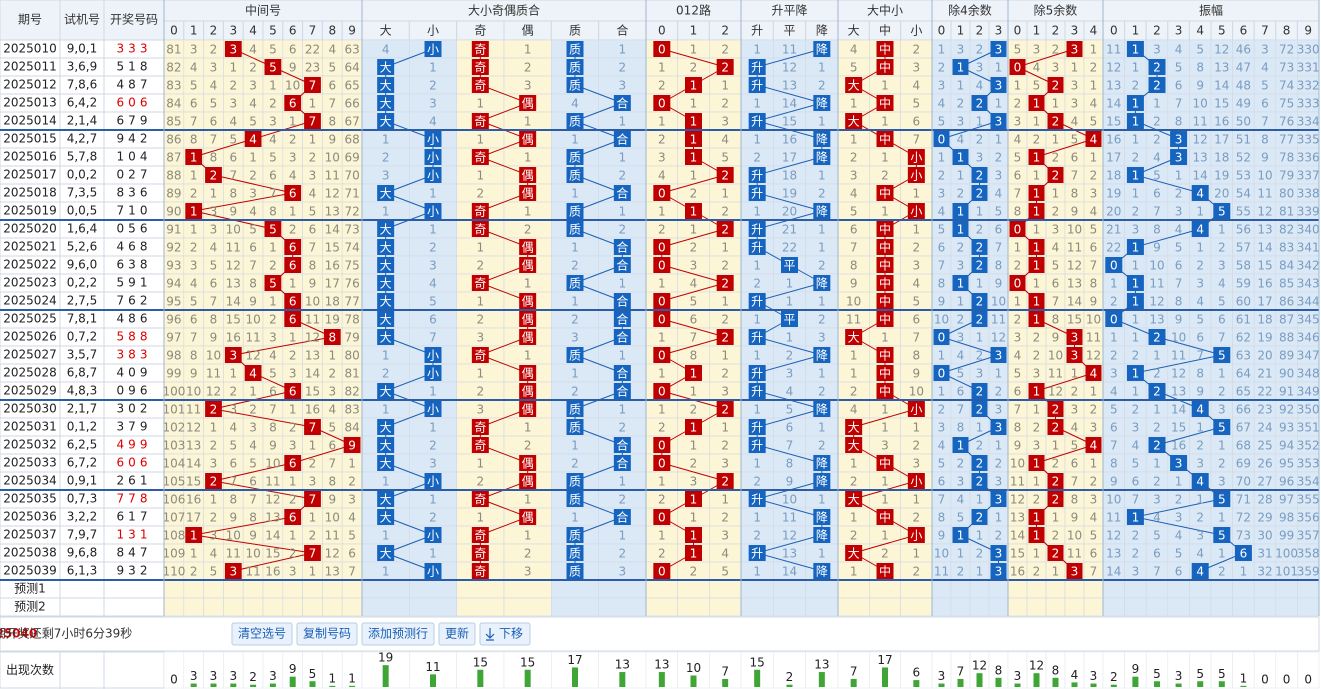 The width and height of the screenshot is (1321, 689). I want to click on issue: 2025018, so click(29, 193).